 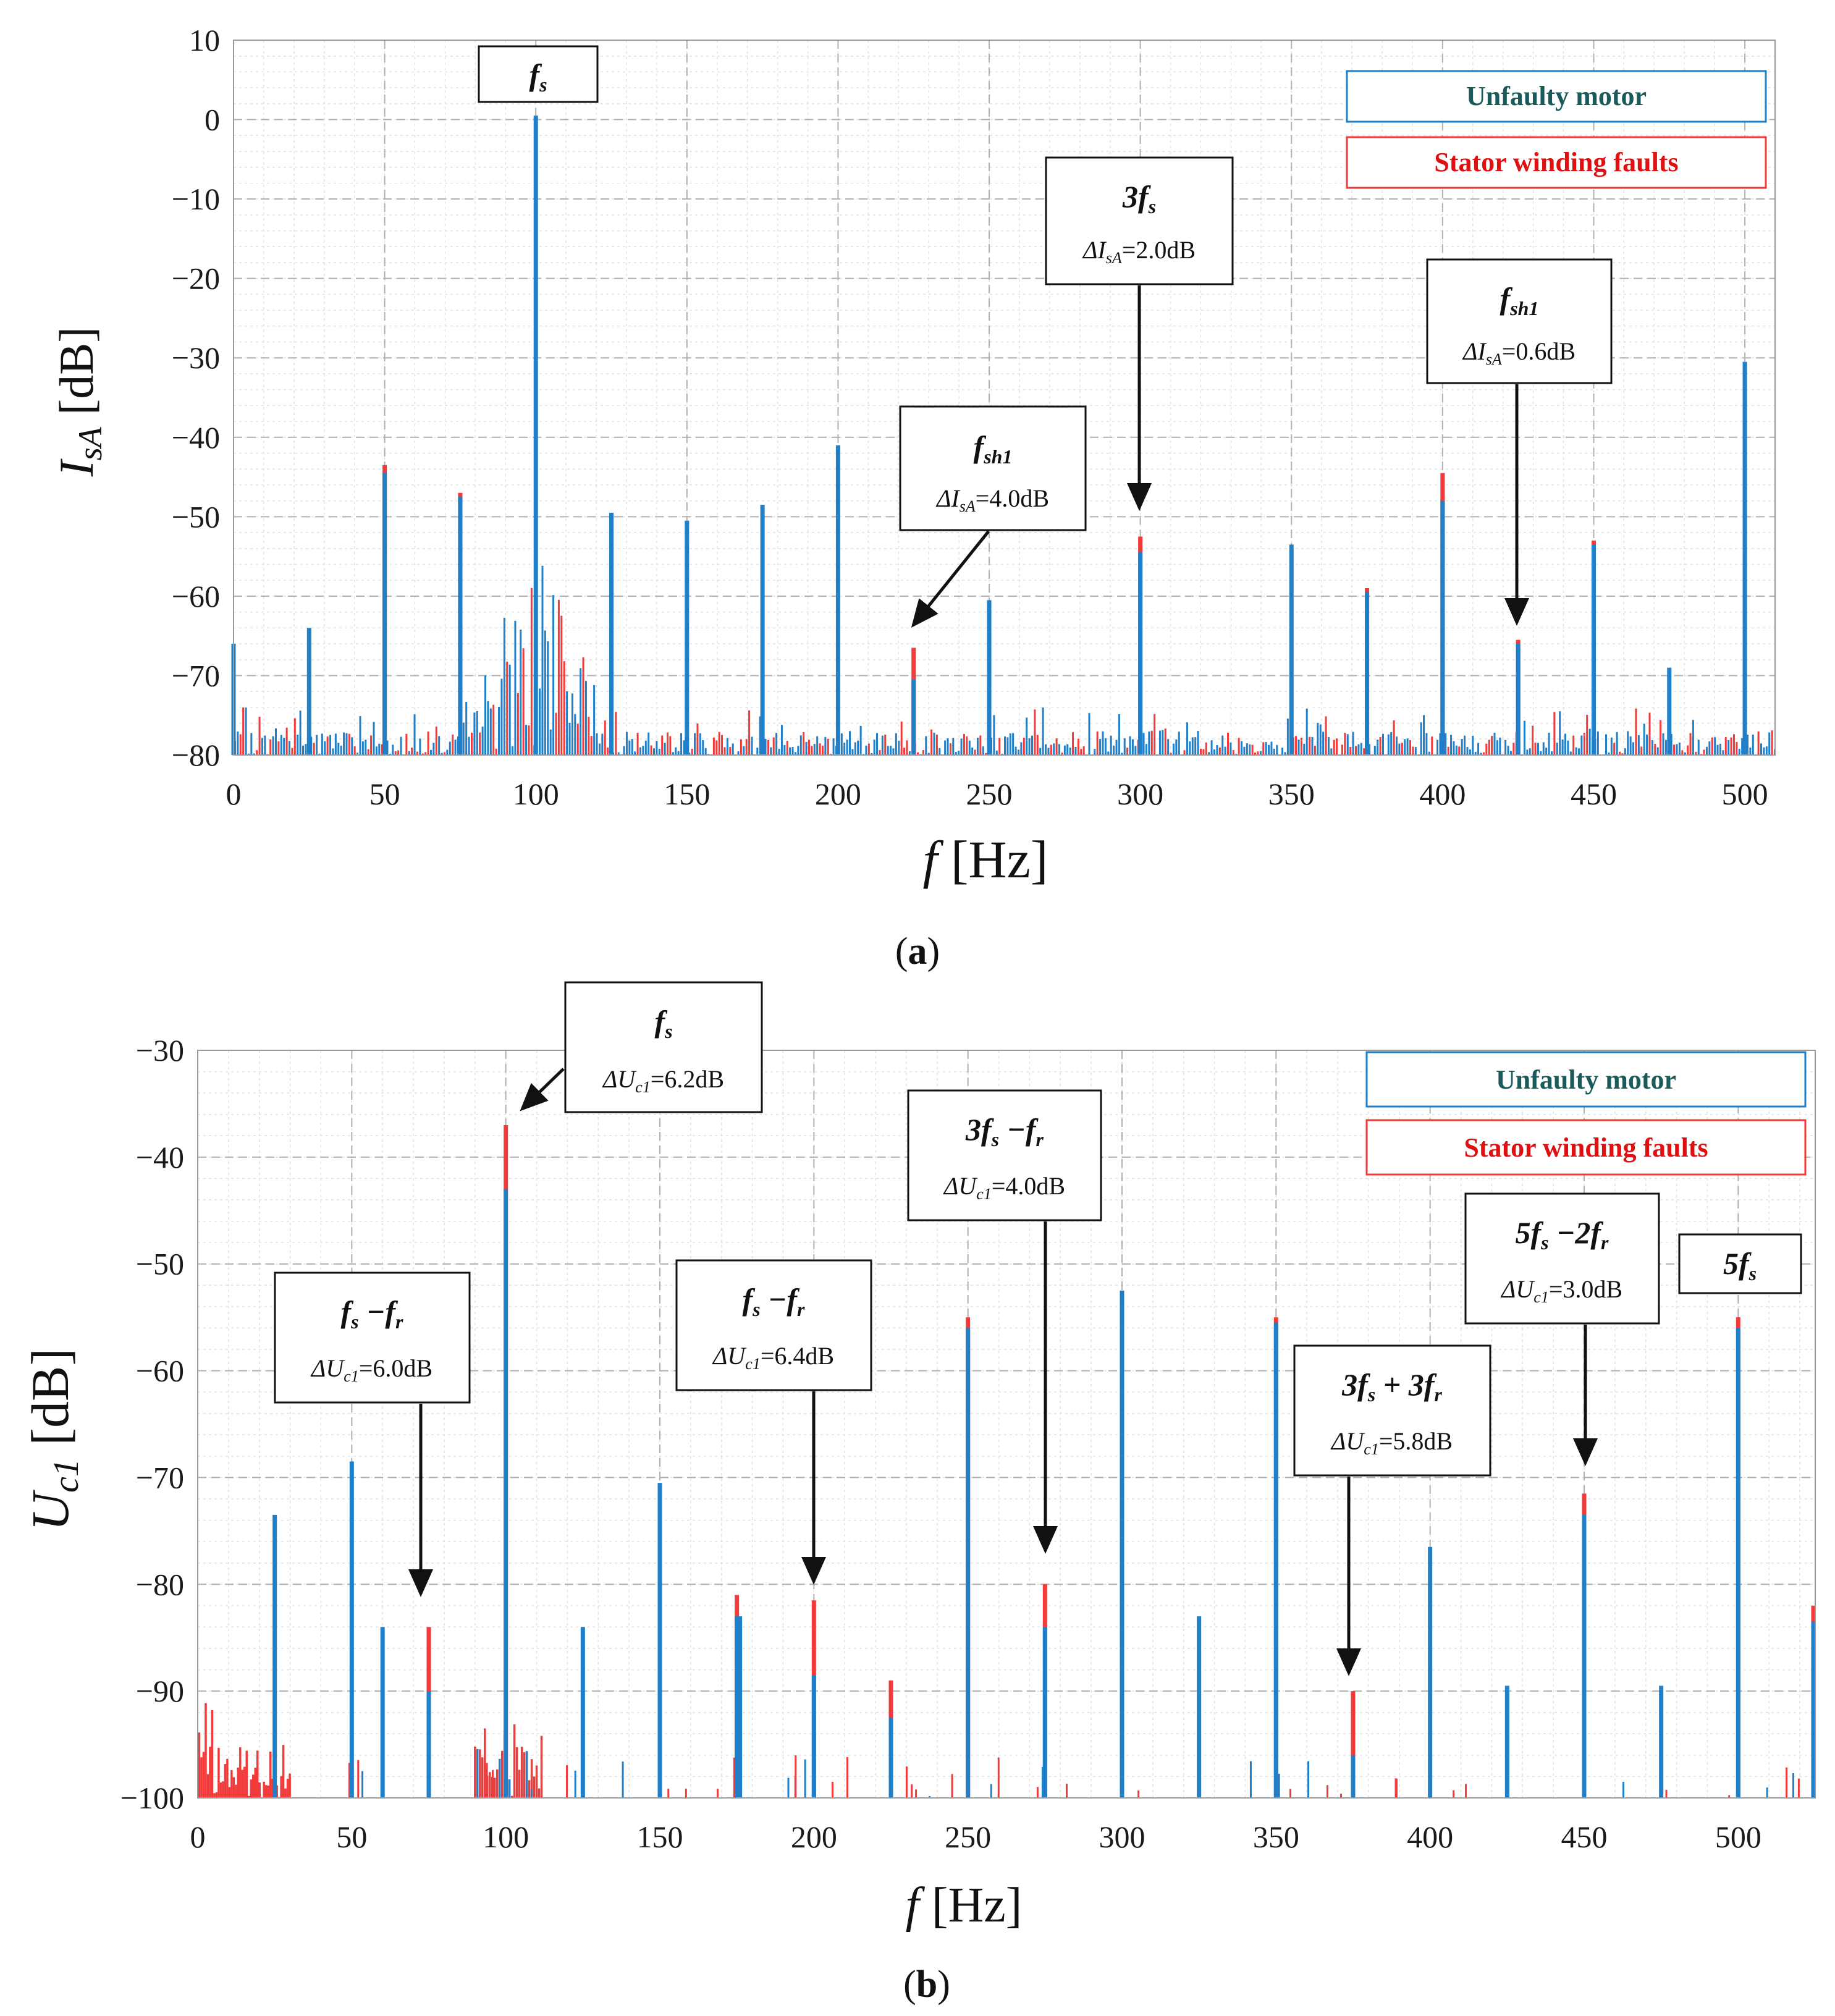 What do you see at coordinates (993, 516) in the screenshot?
I see `annotation-fsh1-left-a: fsh1 ΔIsA=4.0dB` at bounding box center [993, 516].